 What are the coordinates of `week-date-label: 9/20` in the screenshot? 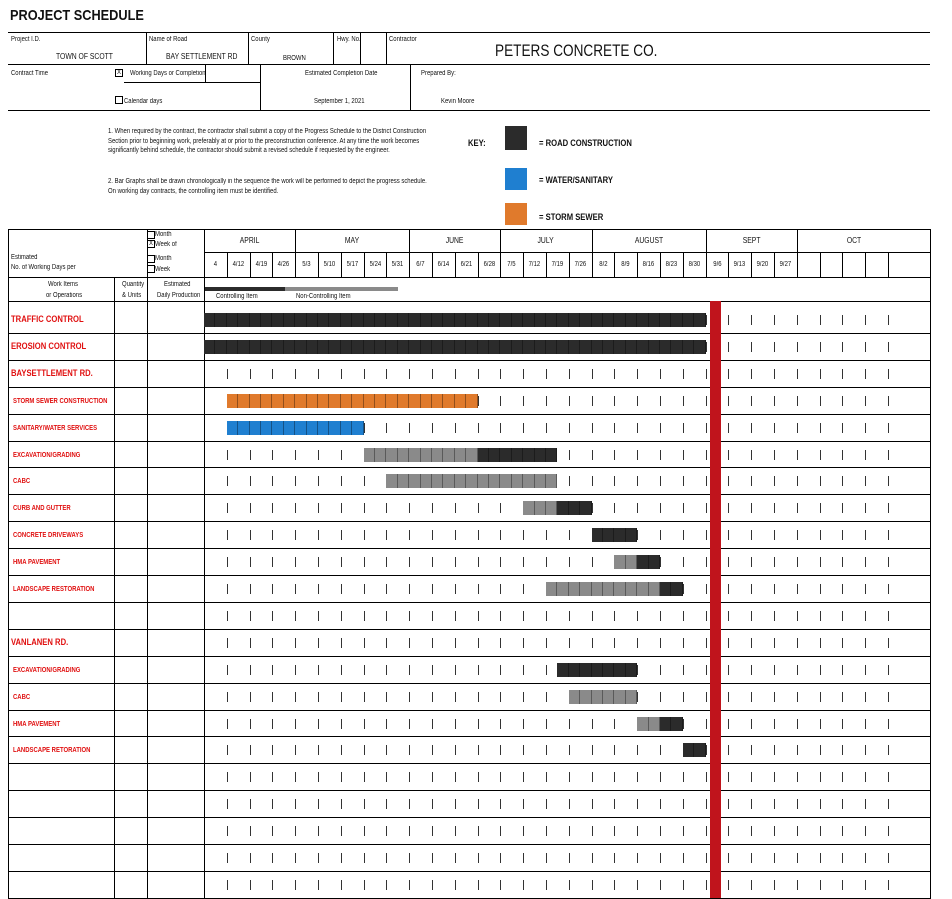 It's located at (762, 264).